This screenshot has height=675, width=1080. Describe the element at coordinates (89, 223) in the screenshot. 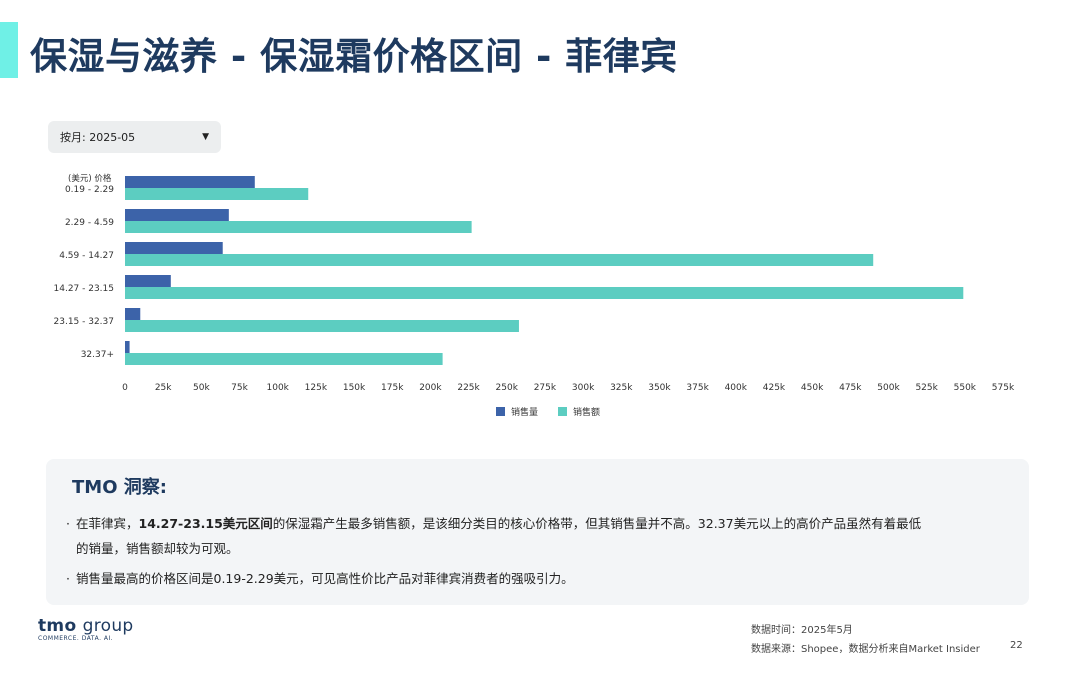

I see `y-tick-label: 2.29 - 4.59` at that location.